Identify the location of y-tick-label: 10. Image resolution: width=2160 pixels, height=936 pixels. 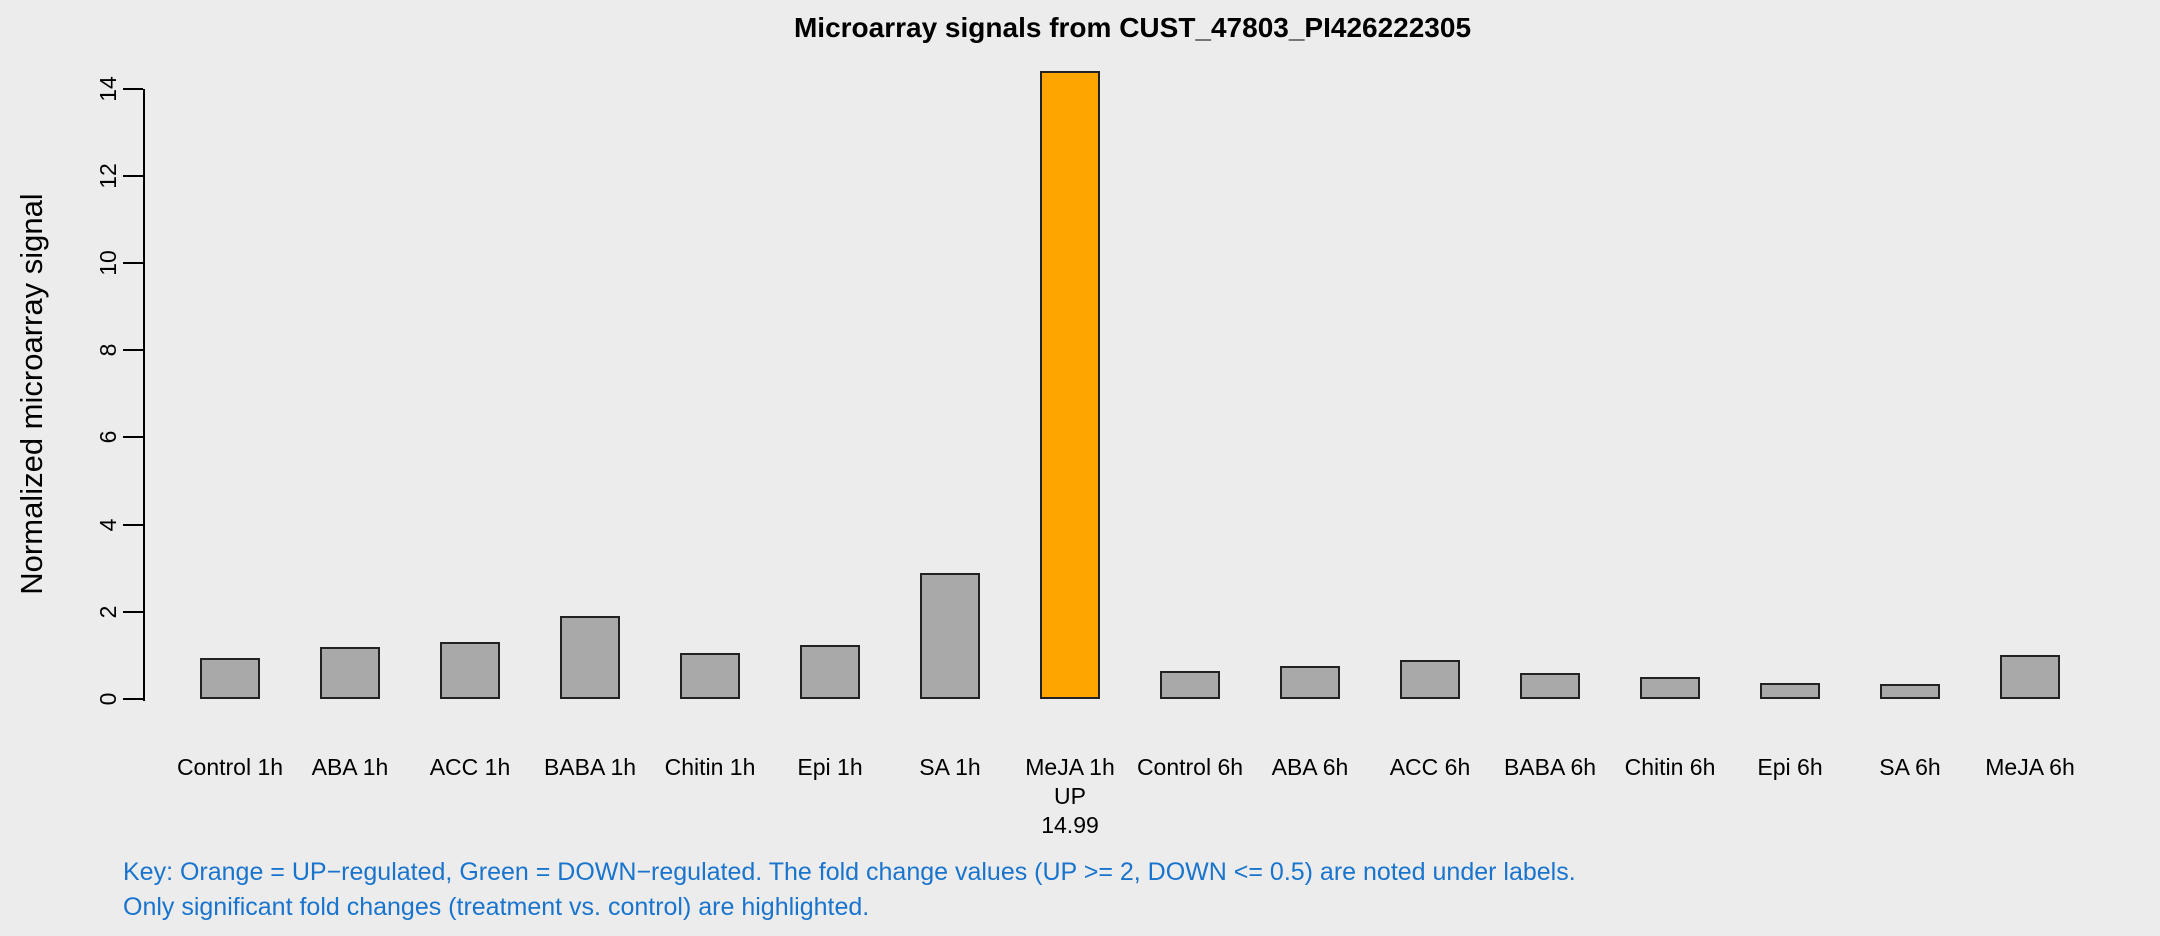
(108, 263).